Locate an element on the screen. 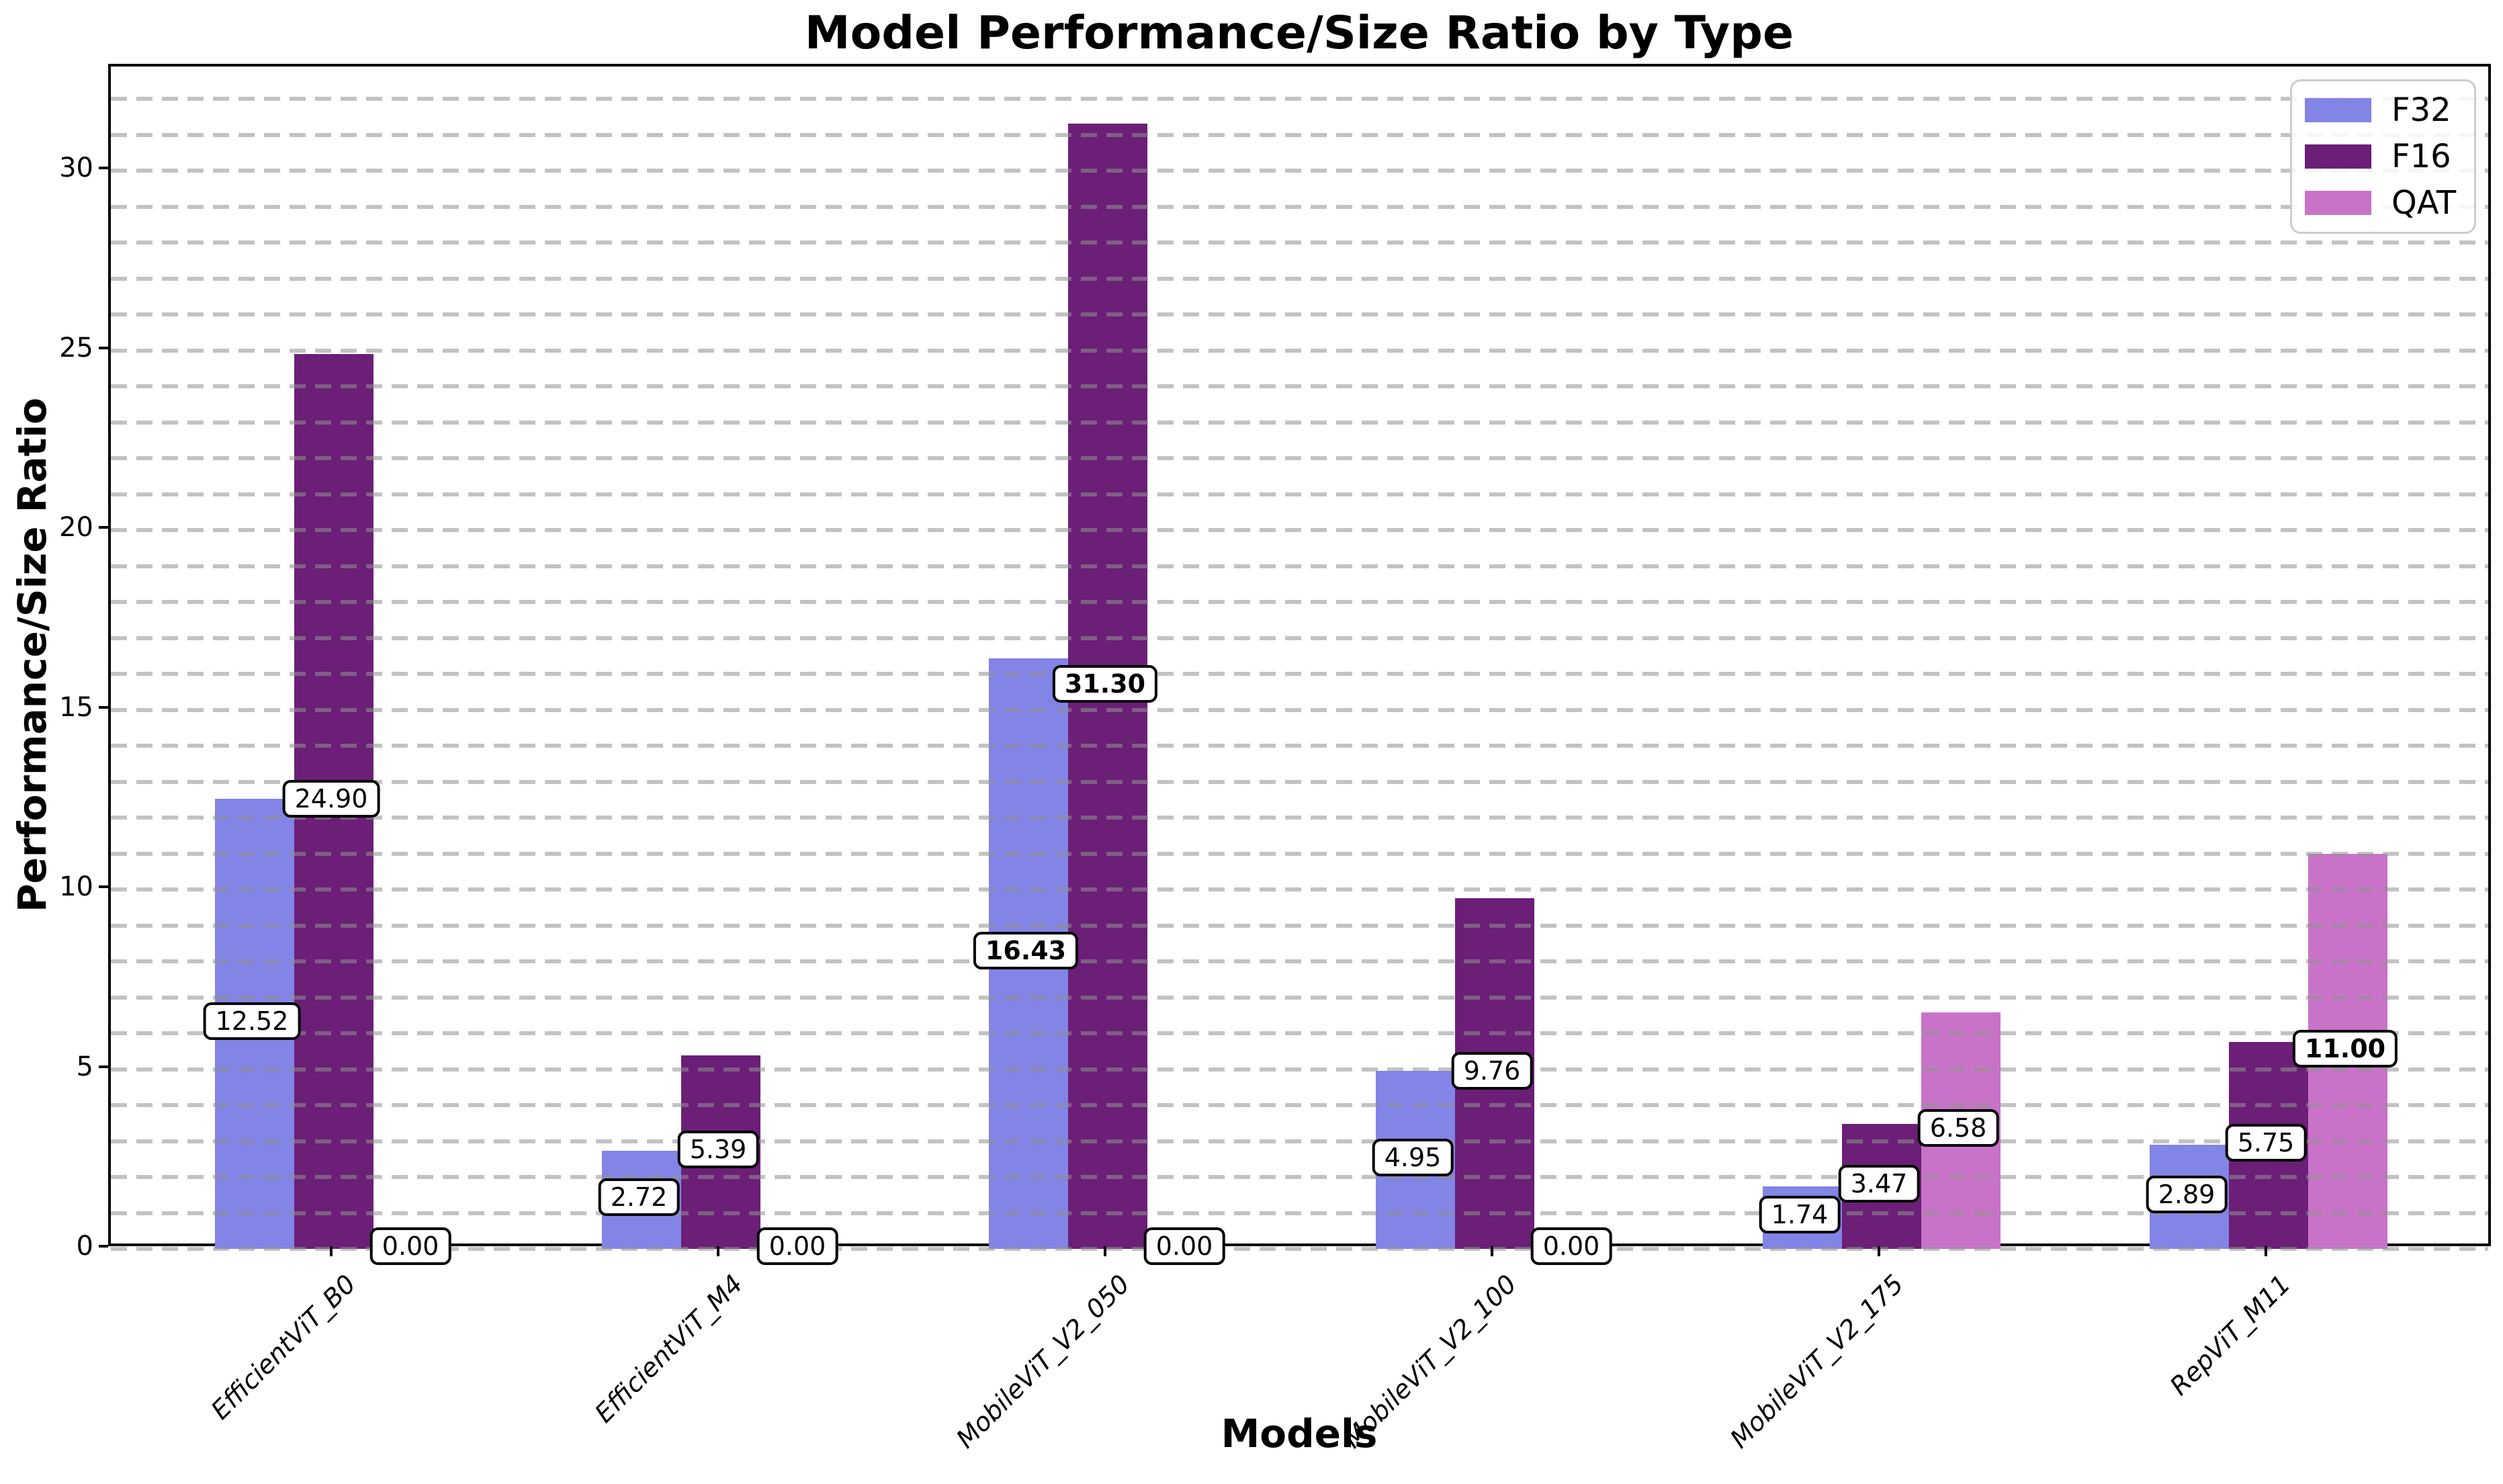 This screenshot has width=2503, height=1484. y-axis-label: Performance/Size Ratio is located at coordinates (32, 655).